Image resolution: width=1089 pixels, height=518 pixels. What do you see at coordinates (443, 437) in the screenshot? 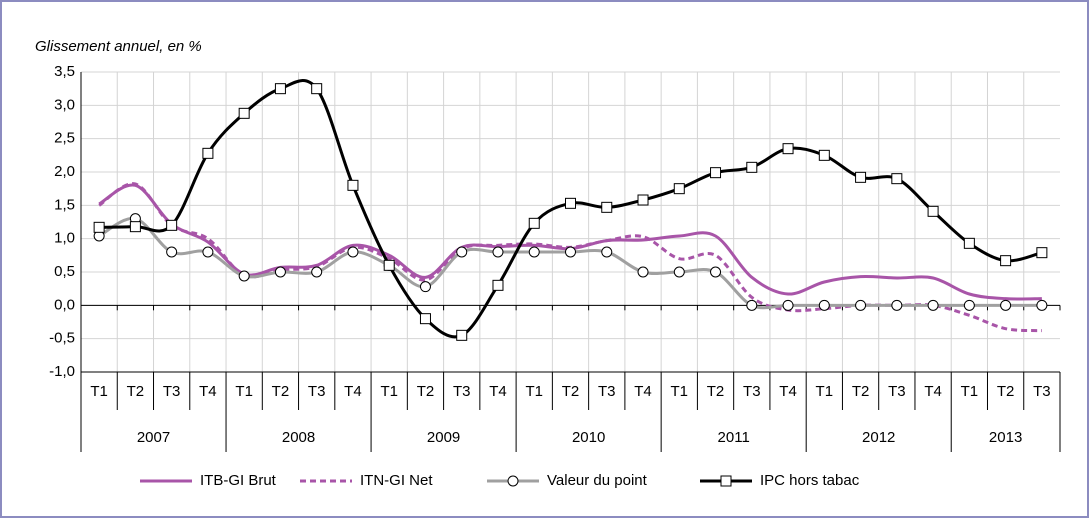
I see `group-label: 2009` at bounding box center [443, 437].